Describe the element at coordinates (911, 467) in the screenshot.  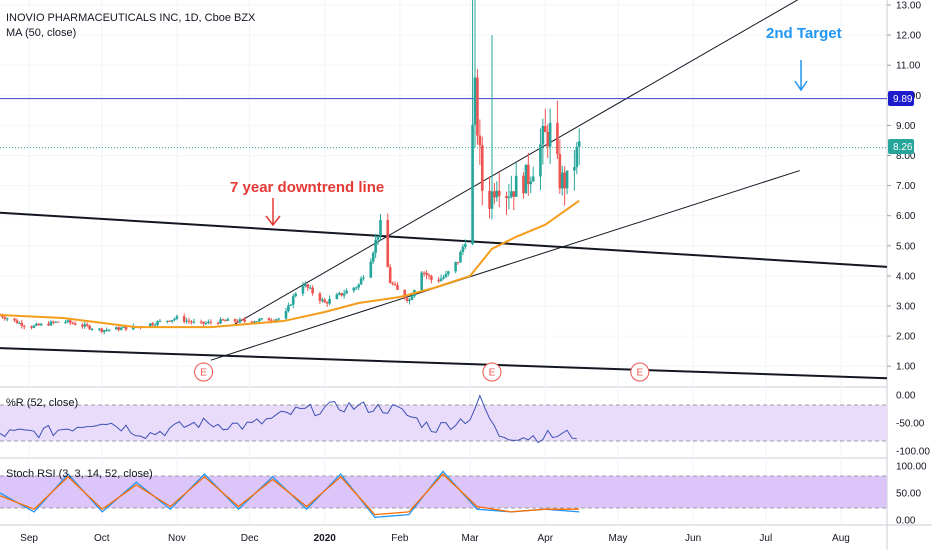
I see `stoch-tick-label: 100.00` at that location.